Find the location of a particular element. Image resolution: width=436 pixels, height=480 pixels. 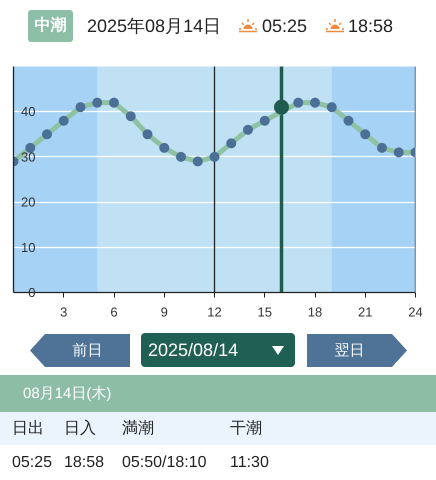

x-tick-label: 6 is located at coordinates (114, 312).